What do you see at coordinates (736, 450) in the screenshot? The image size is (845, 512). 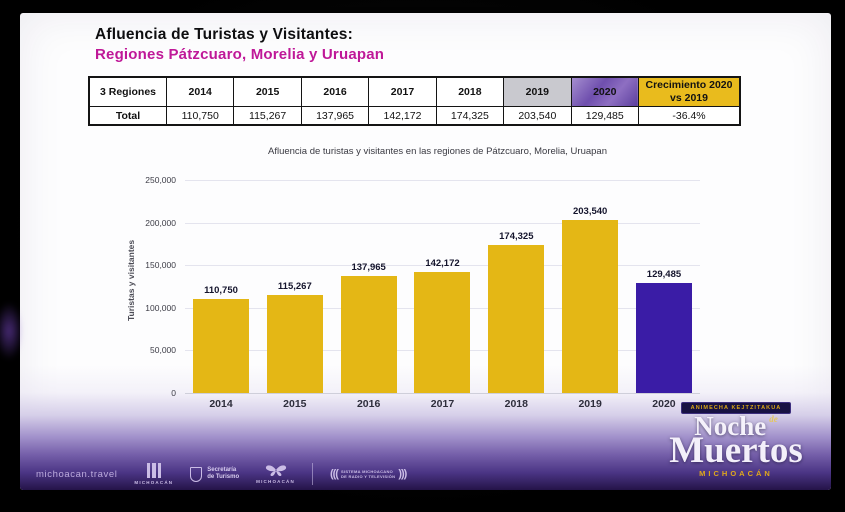 I see `nm-word-muertos: Muertos` at bounding box center [736, 450].